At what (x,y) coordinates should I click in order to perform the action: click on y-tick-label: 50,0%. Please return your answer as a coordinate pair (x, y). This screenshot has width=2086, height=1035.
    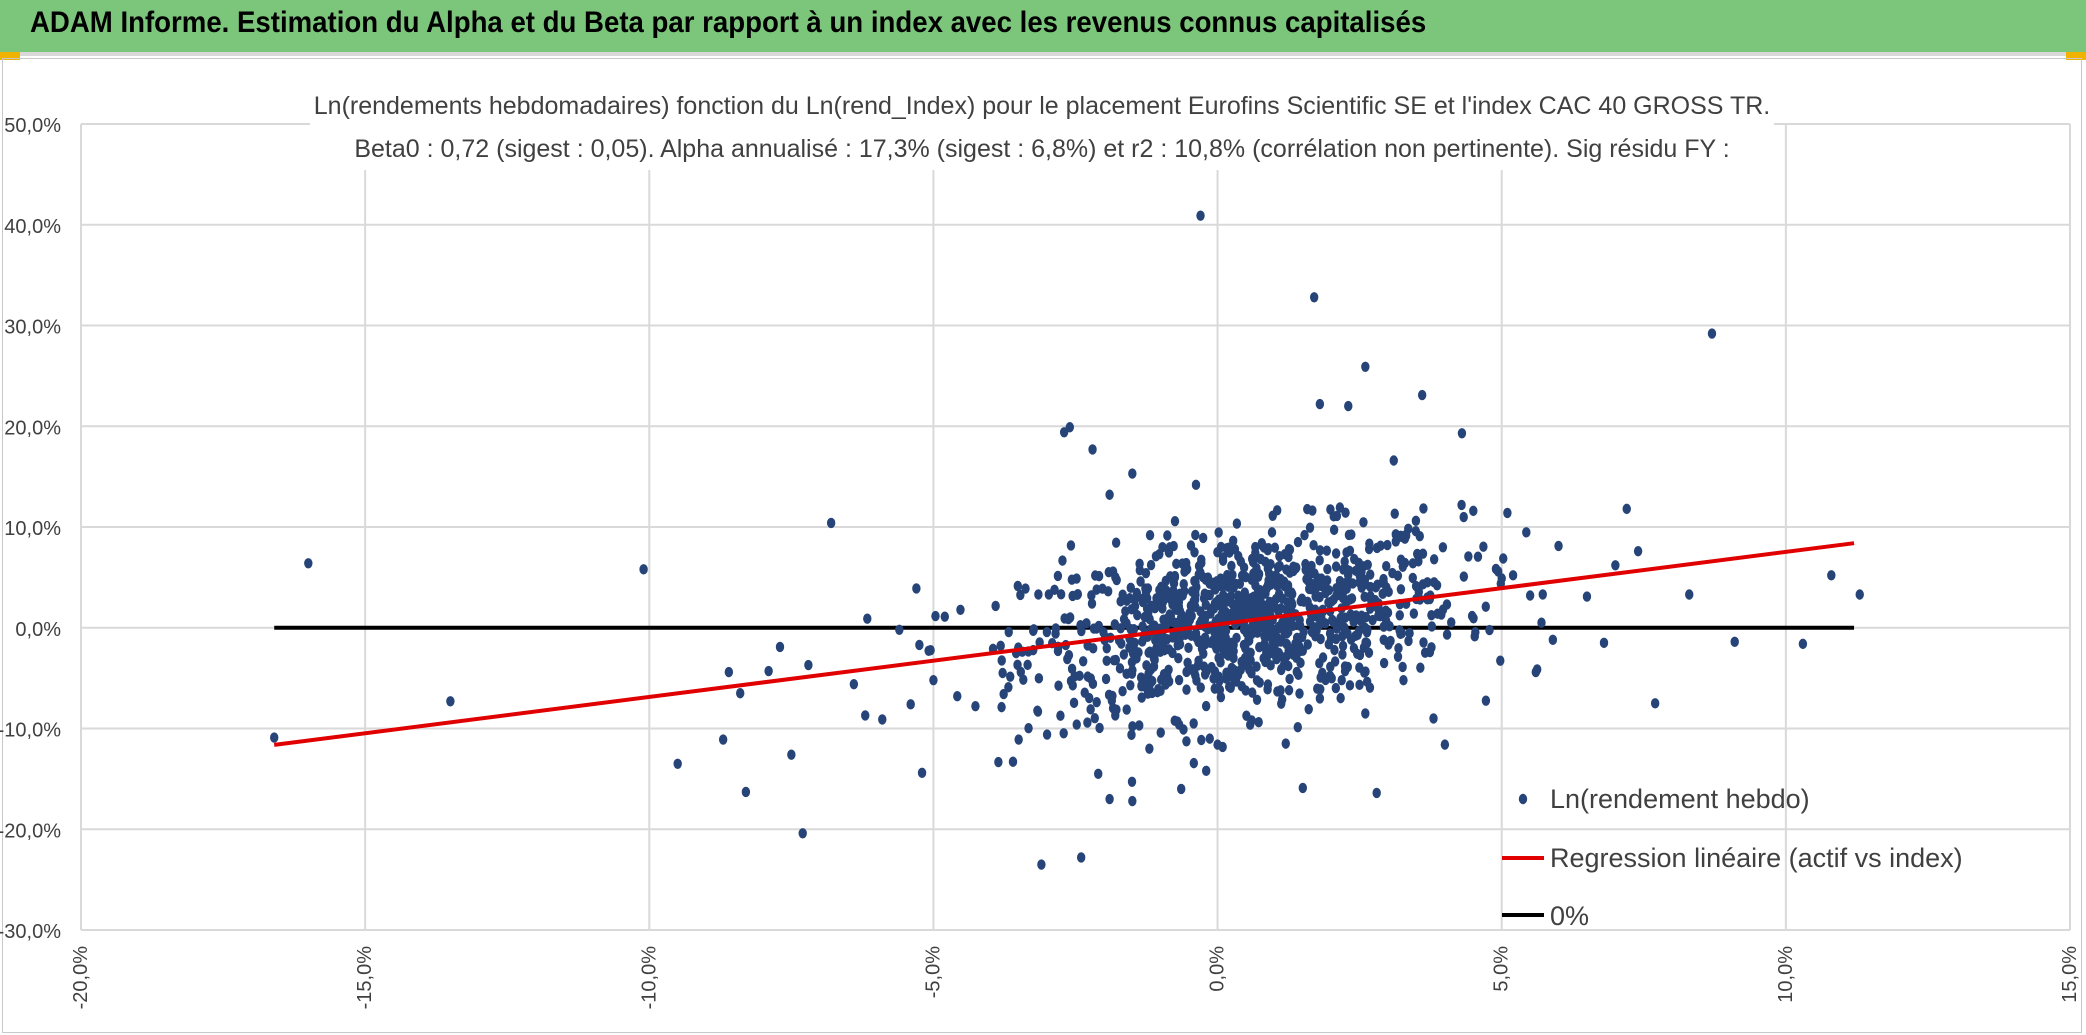
    Looking at the image, I should click on (32, 126).